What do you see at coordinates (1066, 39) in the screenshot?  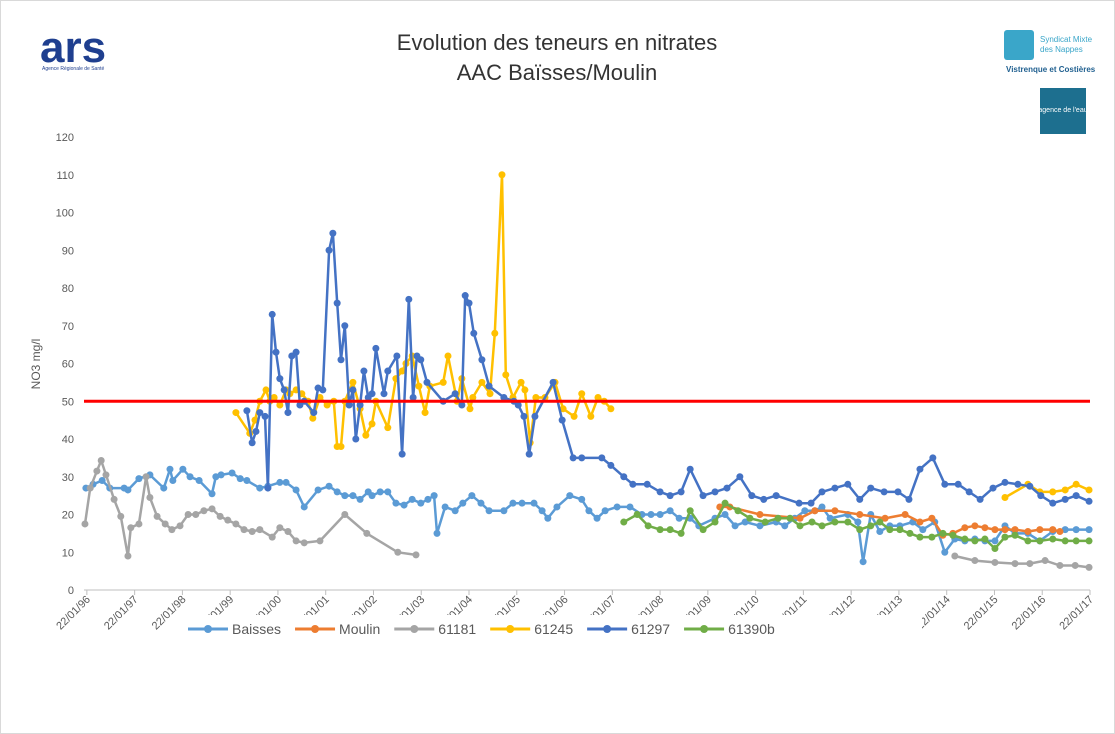 I see `logo-line: Syndicat Mixte` at bounding box center [1066, 39].